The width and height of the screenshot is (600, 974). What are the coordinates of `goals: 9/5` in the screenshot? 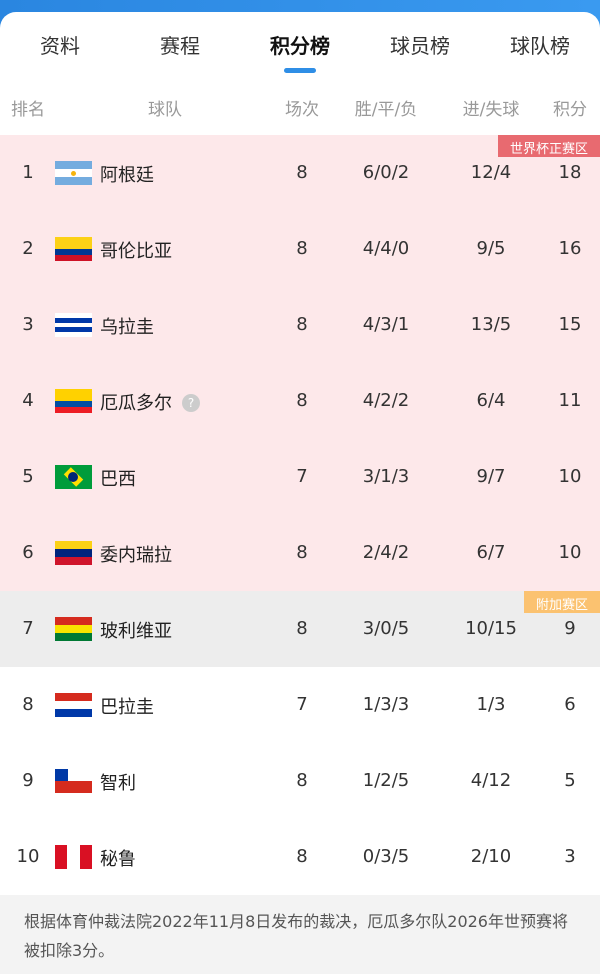 It's located at (491, 248).